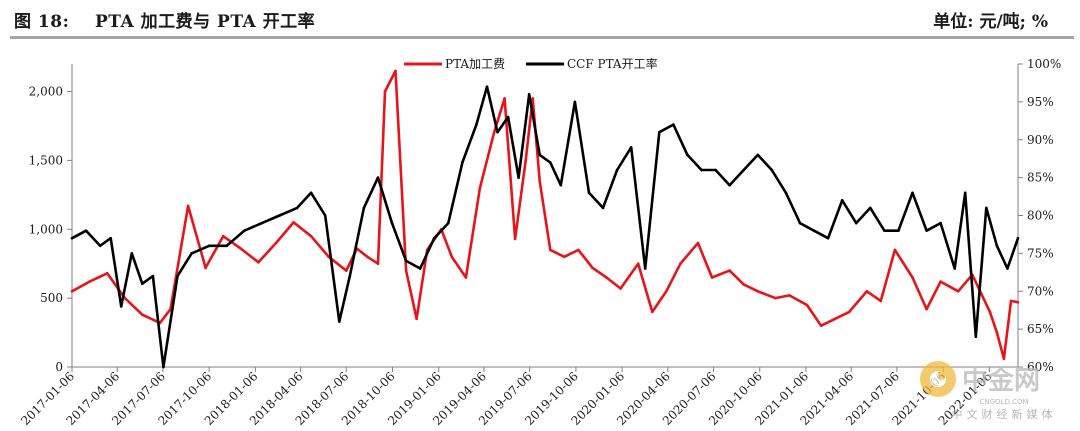 Image resolution: width=1080 pixels, height=431 pixels. What do you see at coordinates (990, 22) in the screenshot?
I see `unit-label: 单位: 元/吨; %` at bounding box center [990, 22].